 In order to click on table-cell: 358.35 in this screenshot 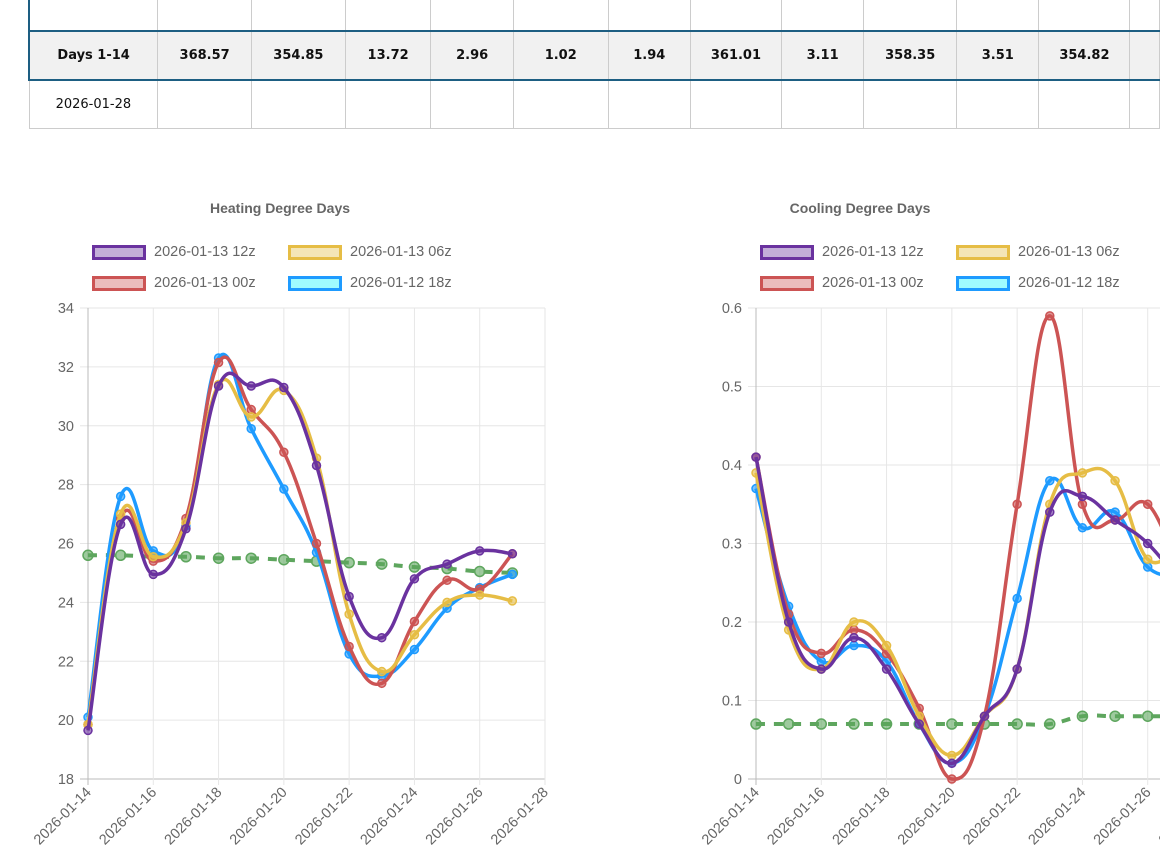, I will do `click(910, 55)`.